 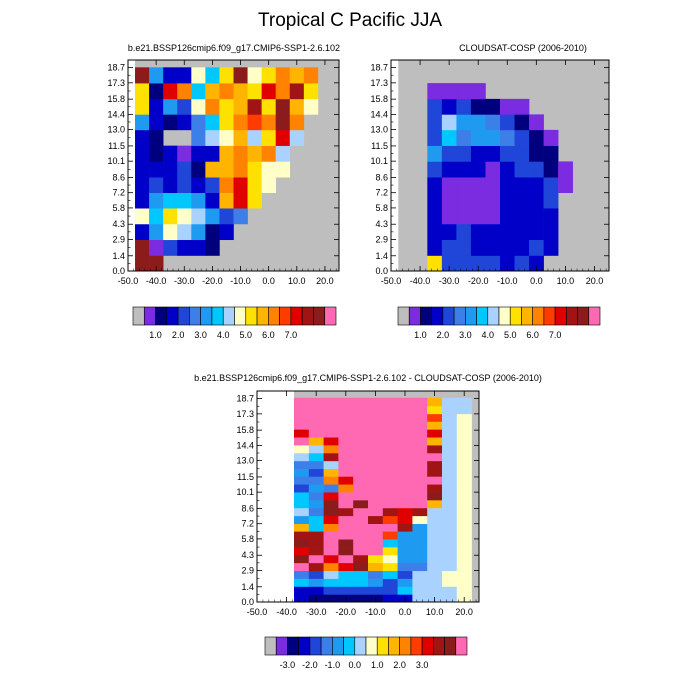 I want to click on y-tick-label: 4.3, so click(x=118, y=224).